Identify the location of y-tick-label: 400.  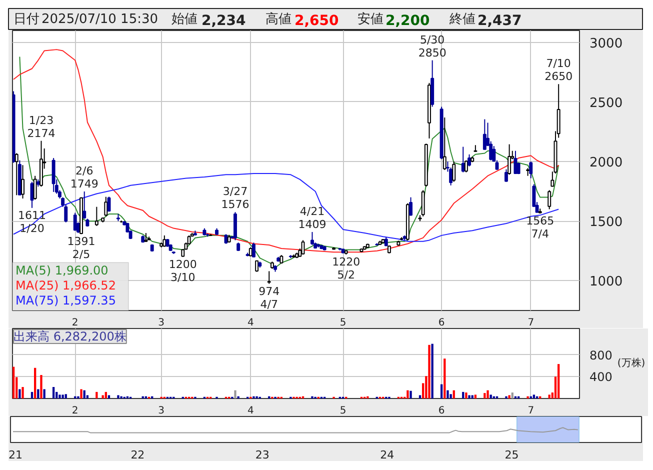
(601, 377).